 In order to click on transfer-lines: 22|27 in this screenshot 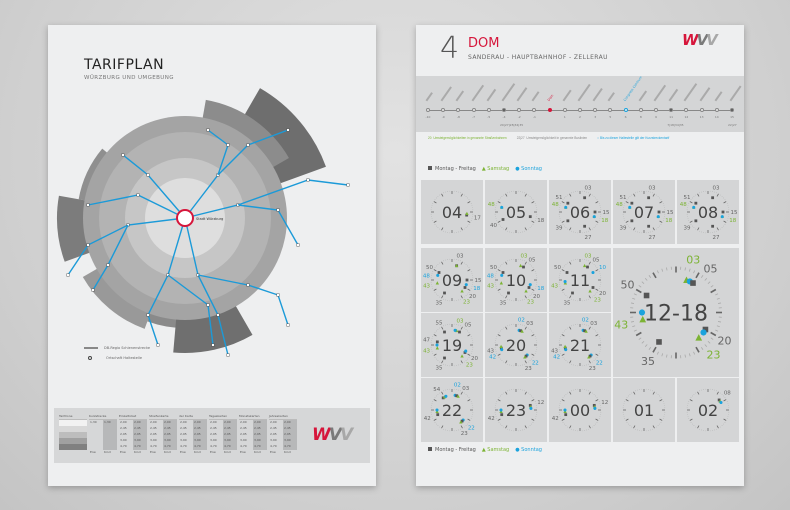, I will do `click(732, 125)`.